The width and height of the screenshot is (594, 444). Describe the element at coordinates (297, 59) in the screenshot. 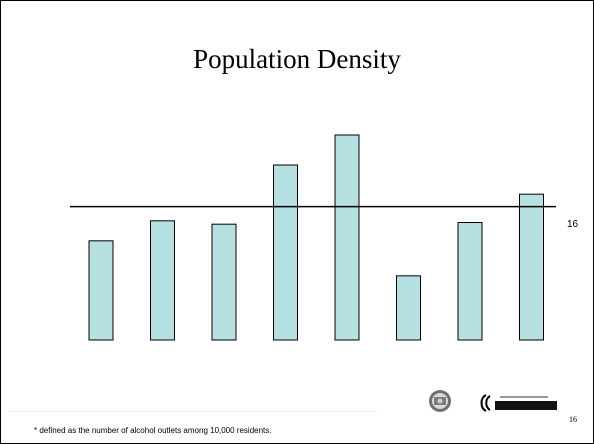

I see `slide-title: Population Density` at that location.